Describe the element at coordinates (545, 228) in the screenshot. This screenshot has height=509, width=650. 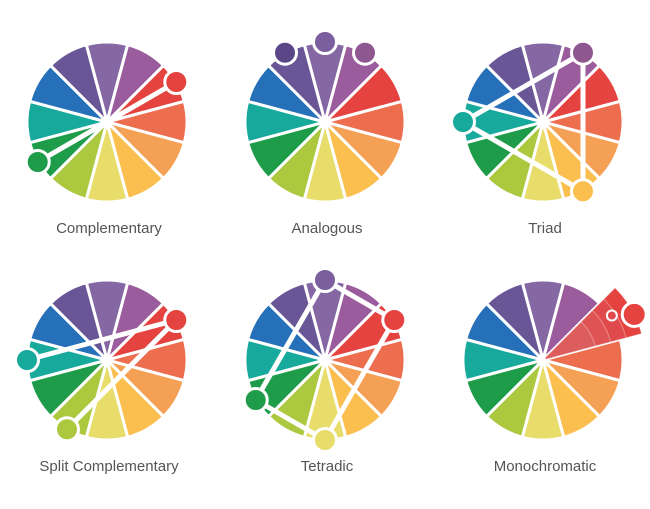
I see `wheel-title: Triad` at that location.